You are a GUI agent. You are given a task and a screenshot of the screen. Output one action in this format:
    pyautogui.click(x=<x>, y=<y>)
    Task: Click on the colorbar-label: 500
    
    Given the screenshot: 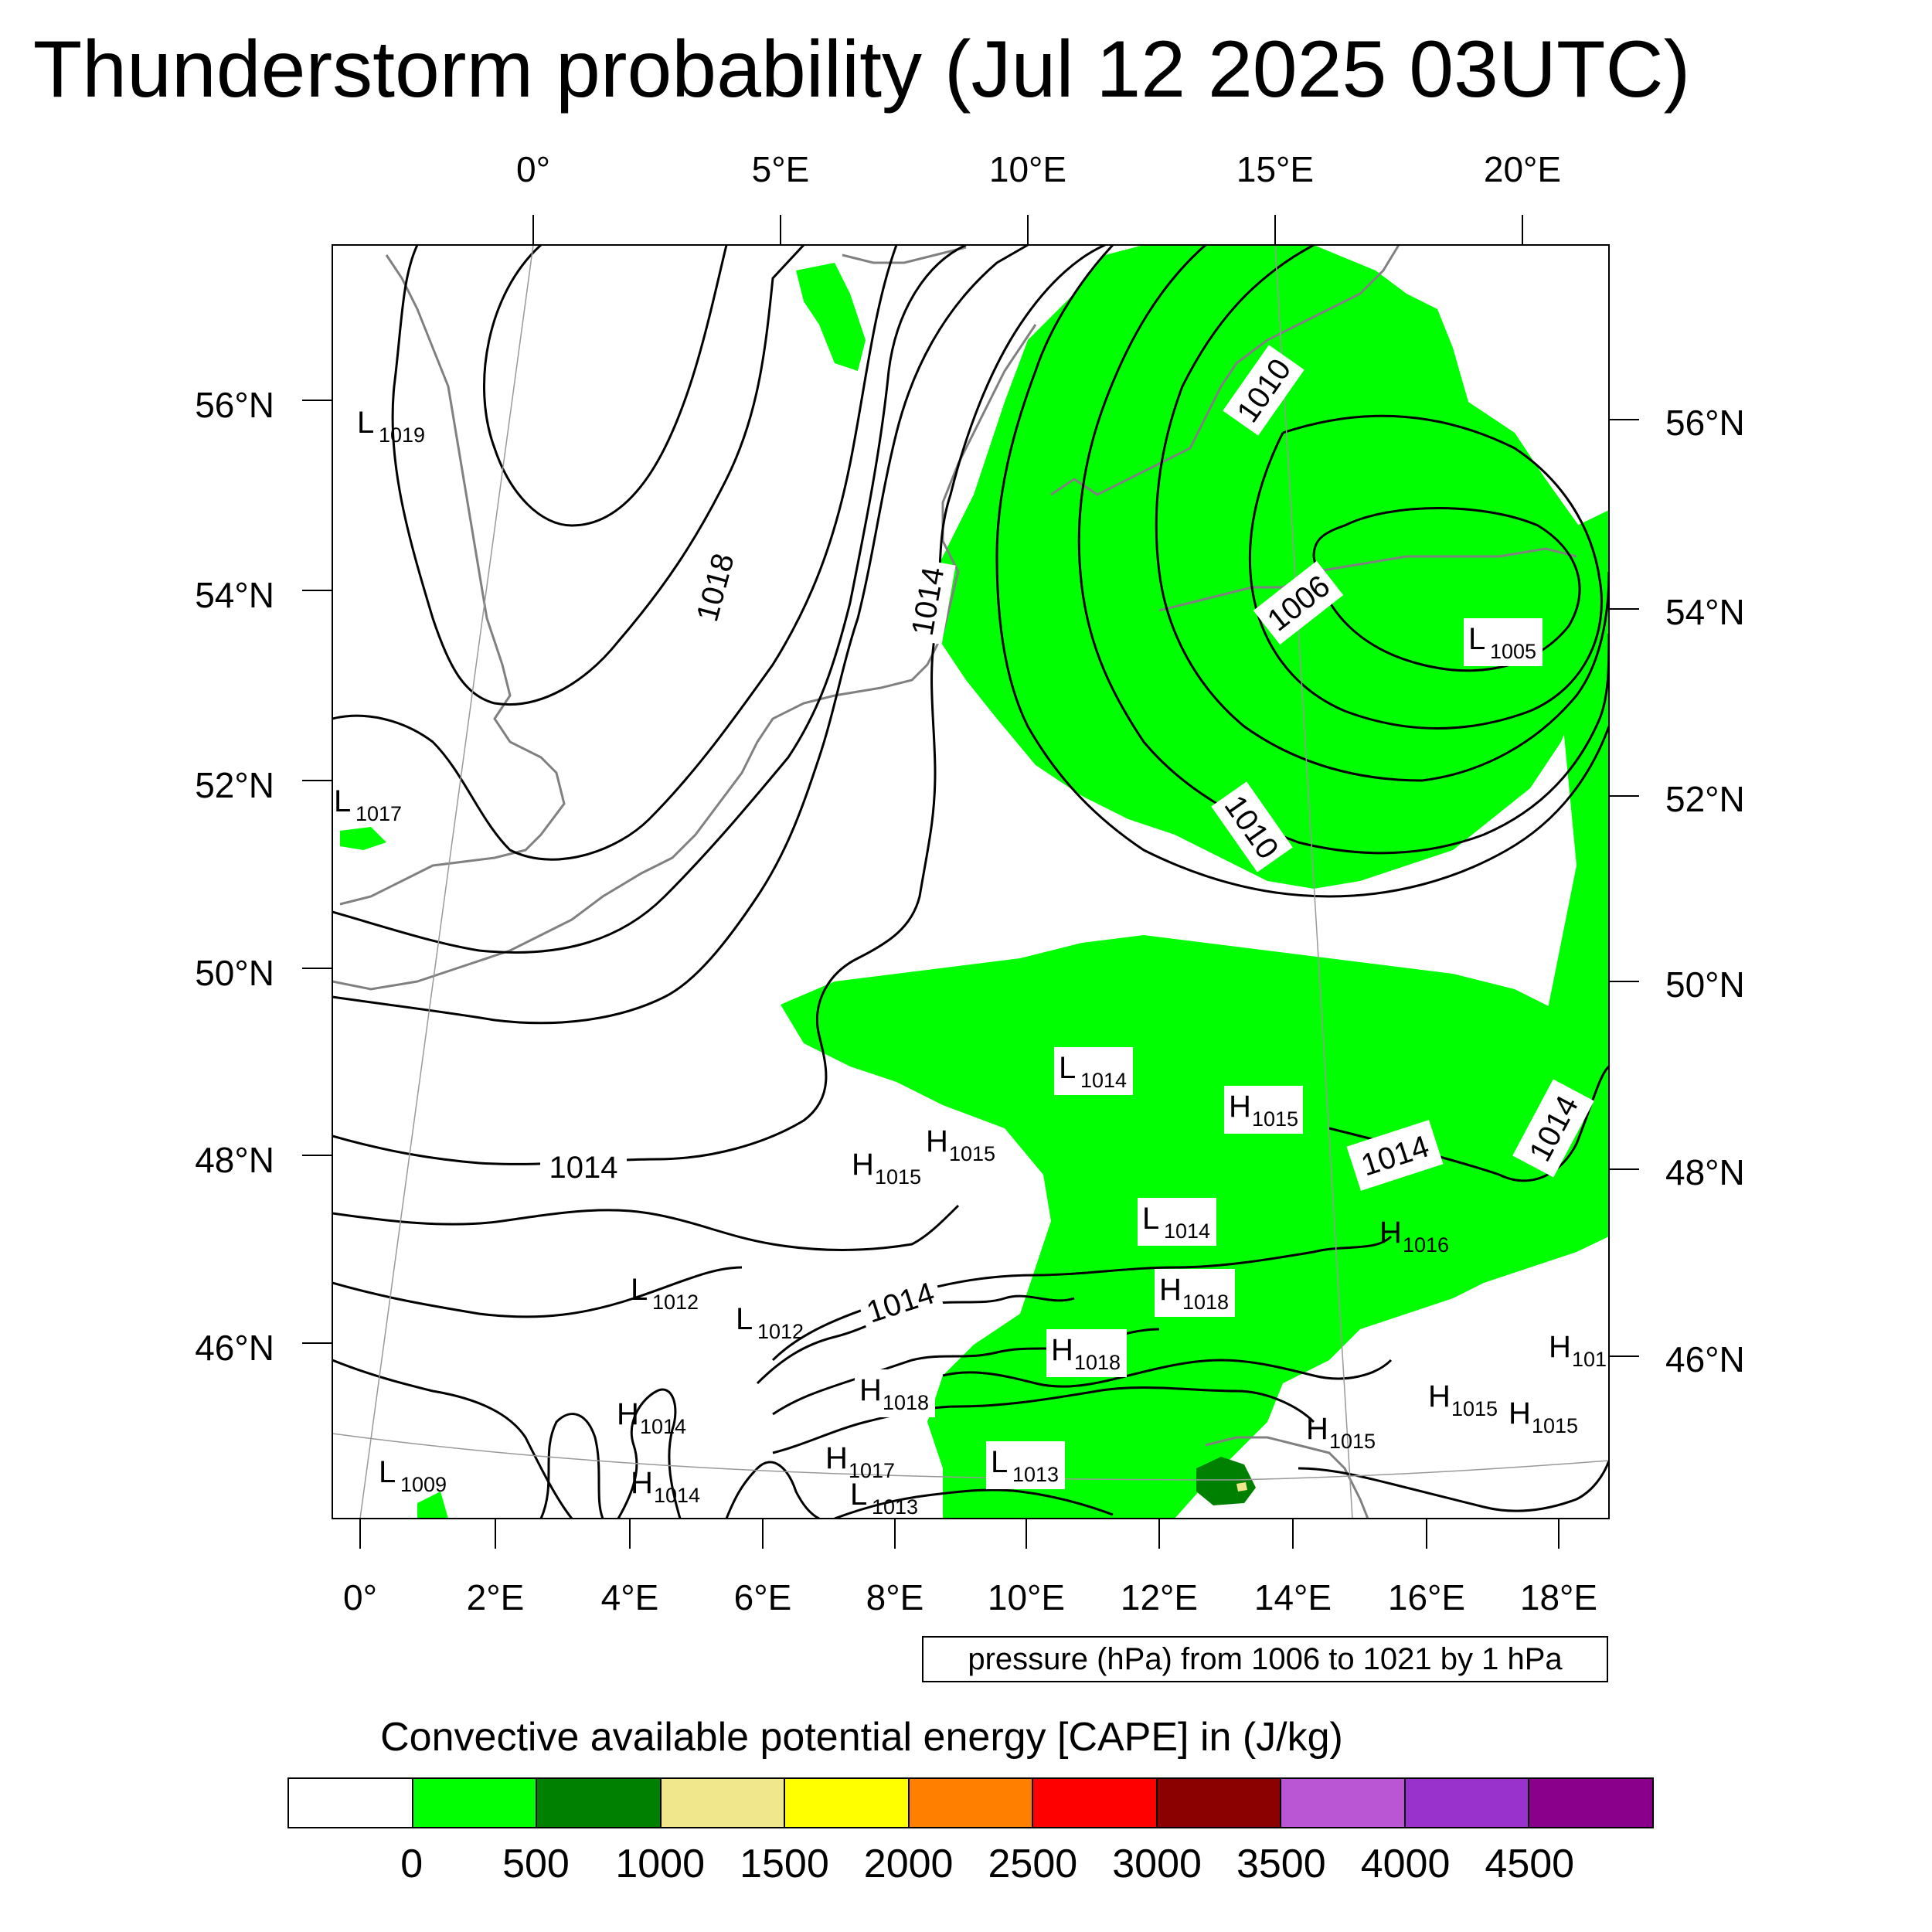 What is the action you would take?
    pyautogui.click(x=536, y=1864)
    